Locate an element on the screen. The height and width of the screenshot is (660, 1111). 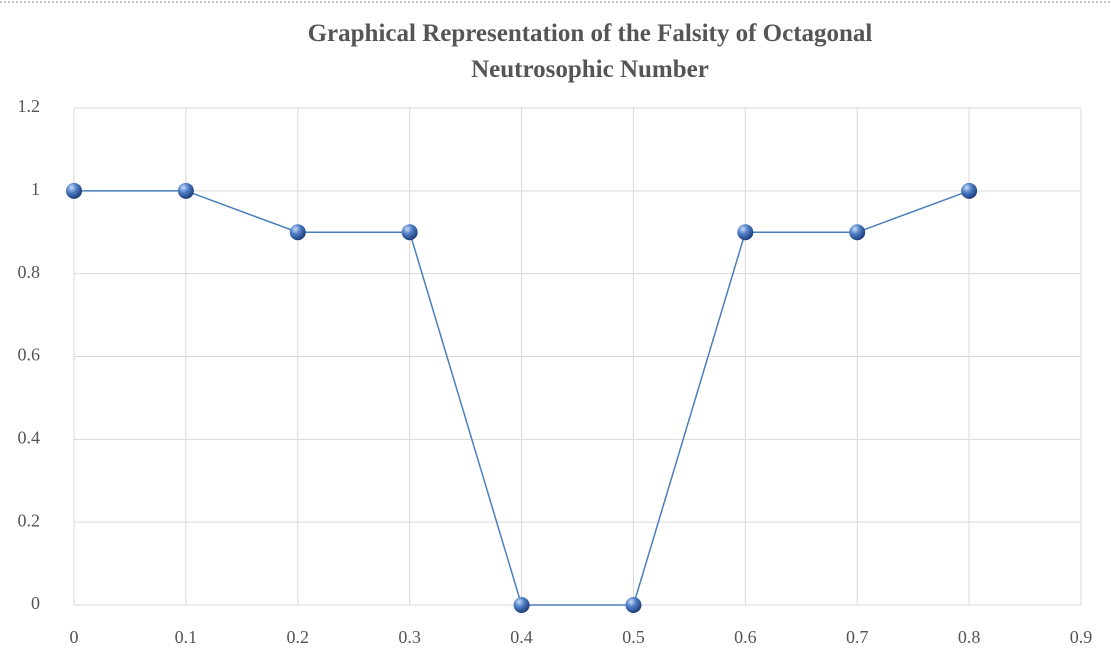
y-tick-label: 0.8 is located at coordinates (29, 272).